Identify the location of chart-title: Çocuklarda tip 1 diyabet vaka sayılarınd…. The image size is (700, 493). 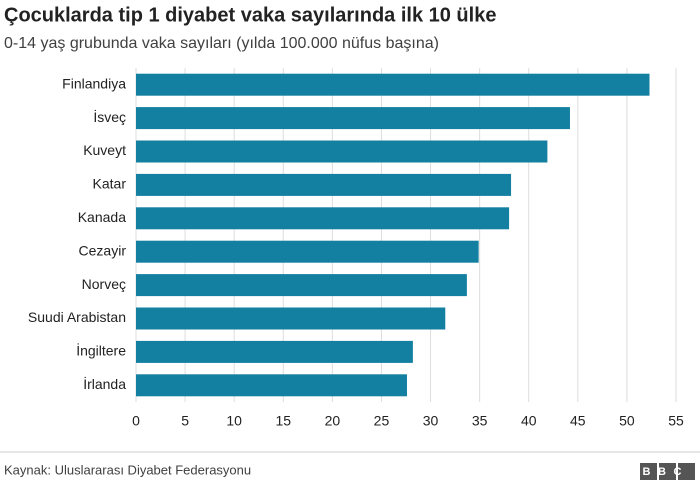
(250, 15).